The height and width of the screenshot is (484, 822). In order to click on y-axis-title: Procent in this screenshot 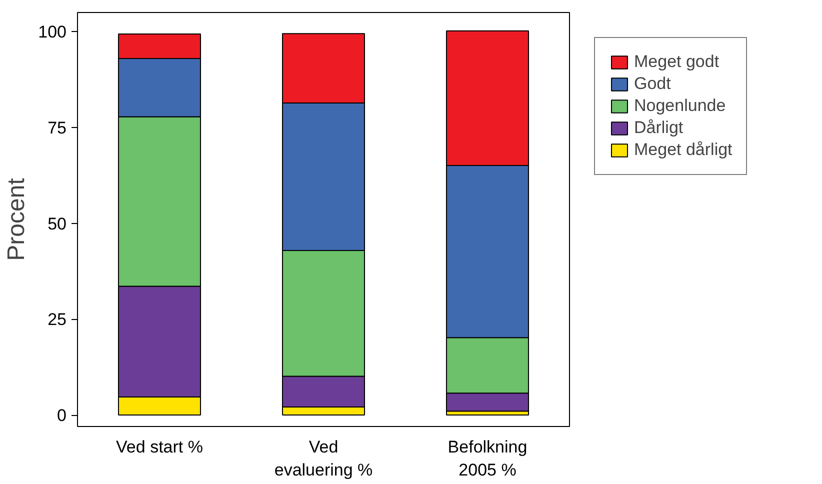, I will do `click(16, 219)`.